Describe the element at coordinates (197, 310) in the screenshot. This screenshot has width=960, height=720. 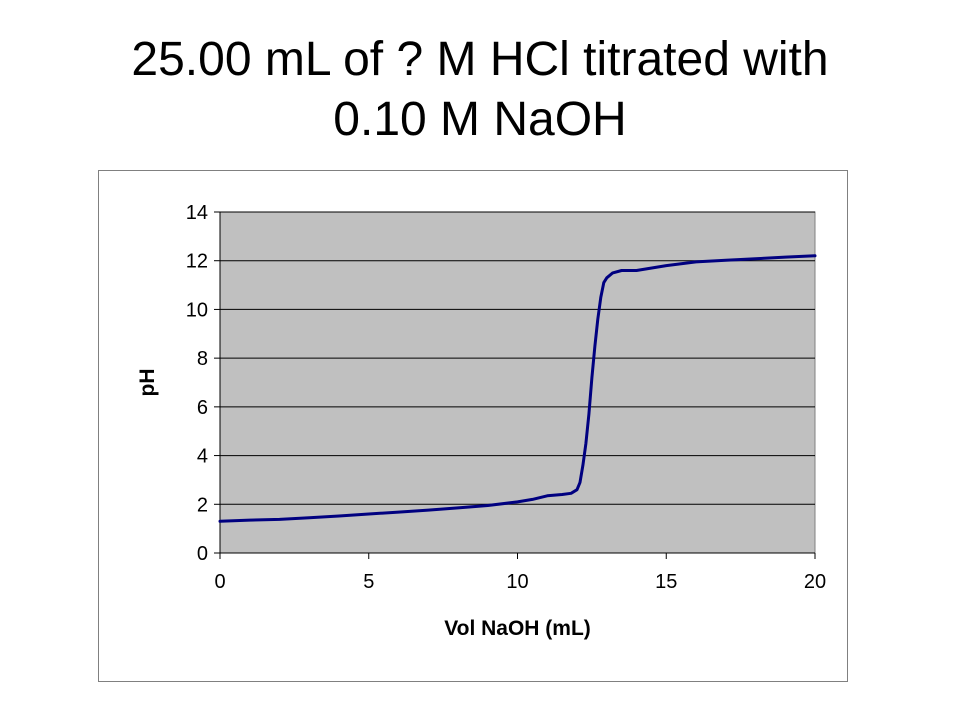
I see `y-tick-label: 10` at that location.